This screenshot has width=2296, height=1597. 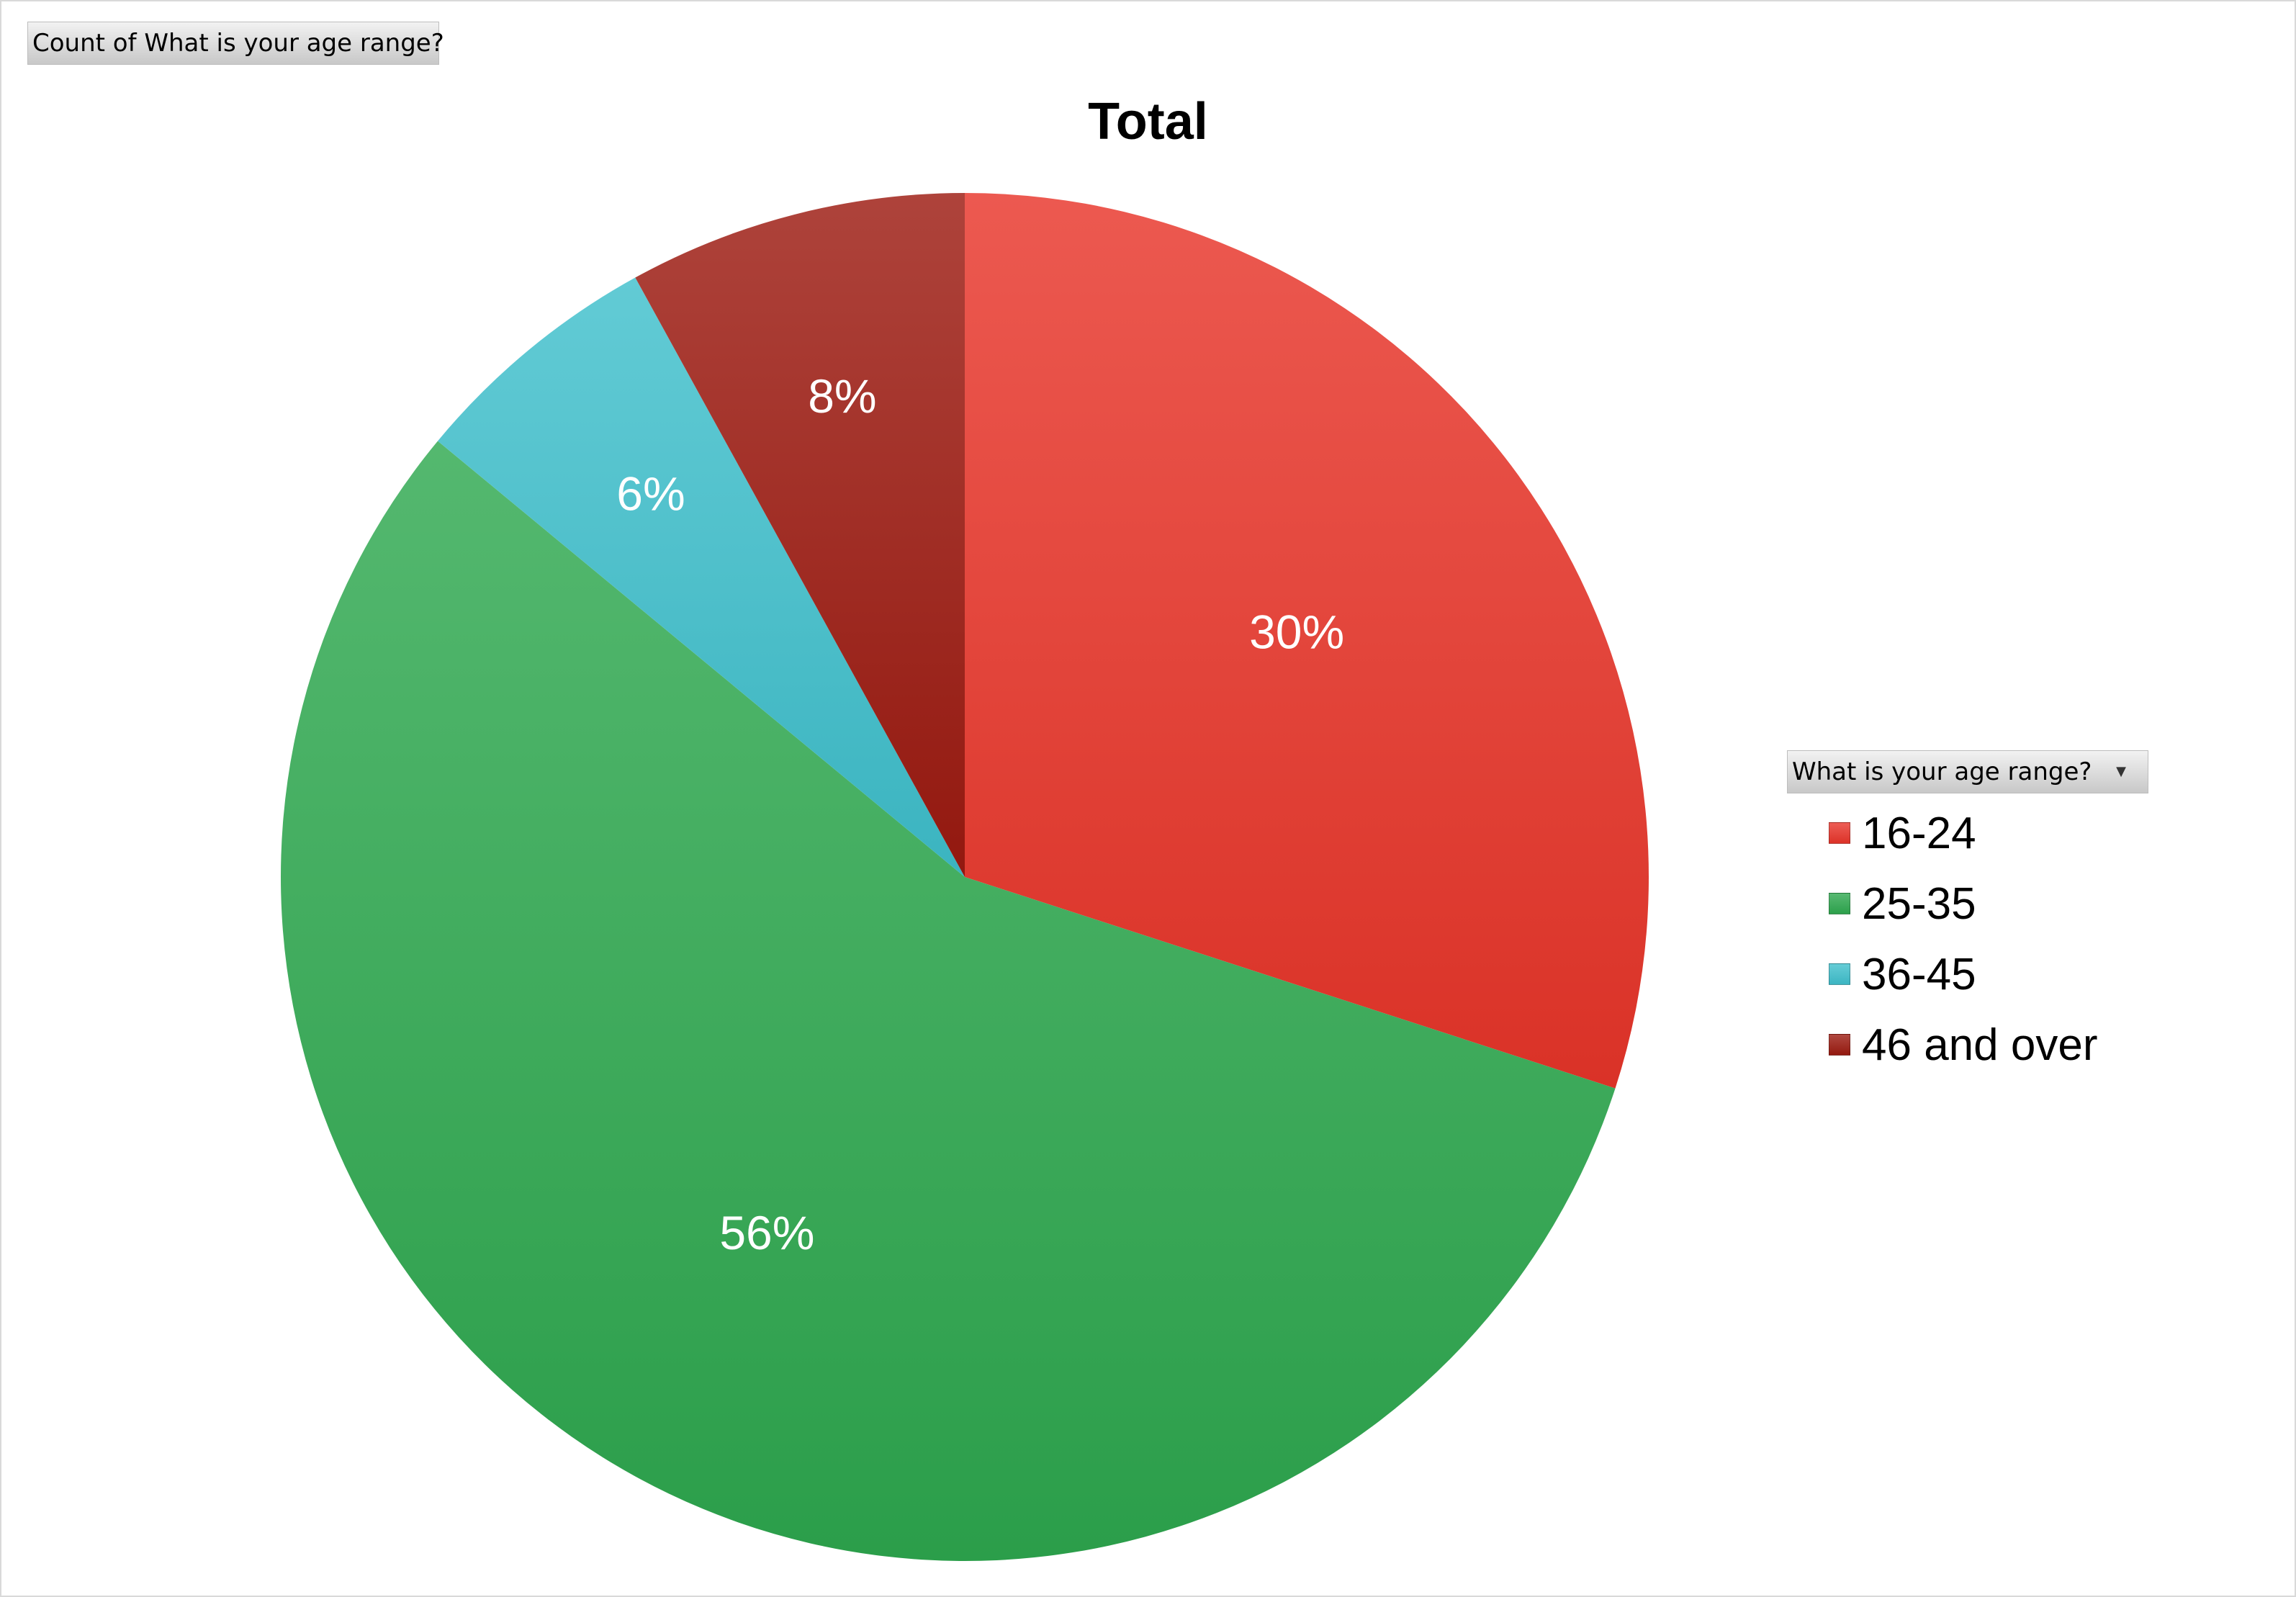 I want to click on legend-item: 46 and over, so click(x=1963, y=1044).